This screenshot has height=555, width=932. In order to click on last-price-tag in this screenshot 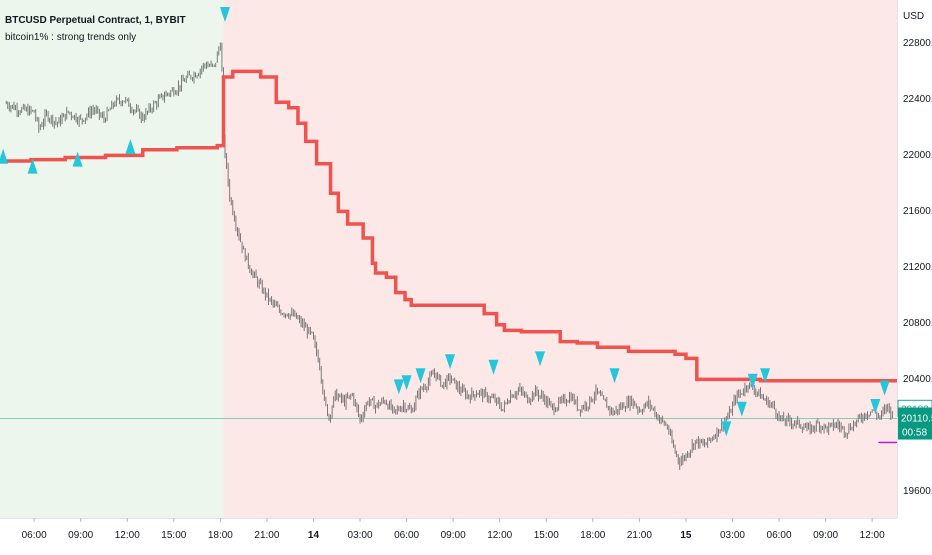, I will do `click(915, 423)`.